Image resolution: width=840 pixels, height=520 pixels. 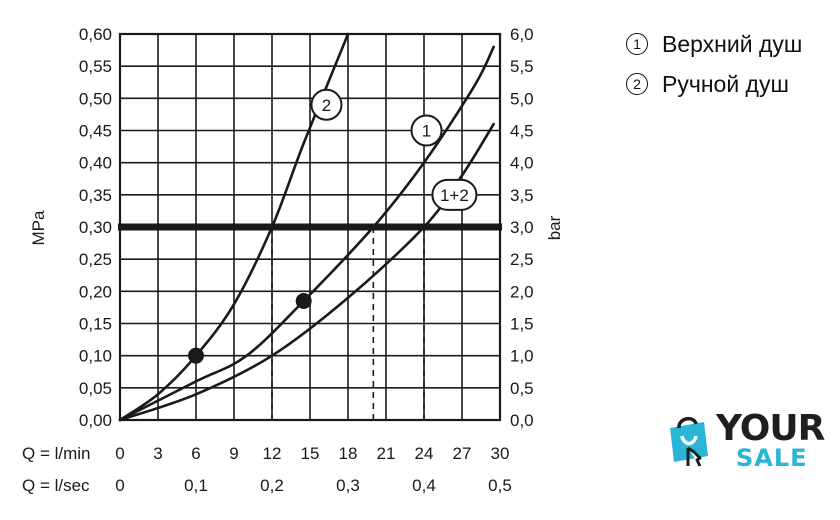 I want to click on x-tick-label-lmin: 0, so click(x=119, y=453).